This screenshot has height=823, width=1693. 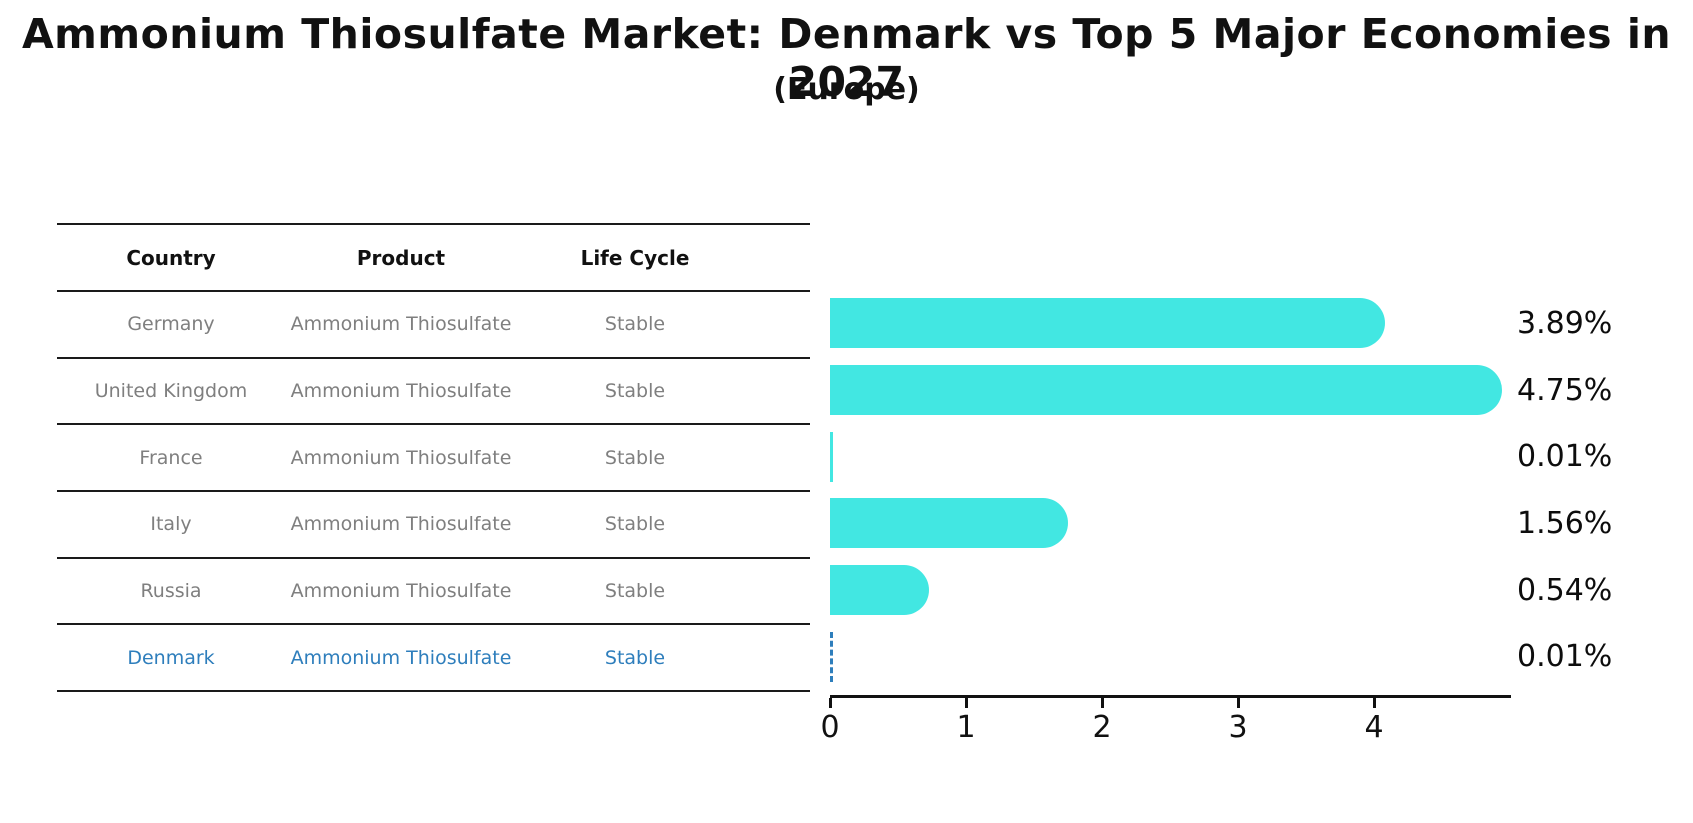 I want to click on cell-country: Germany, so click(x=171, y=324).